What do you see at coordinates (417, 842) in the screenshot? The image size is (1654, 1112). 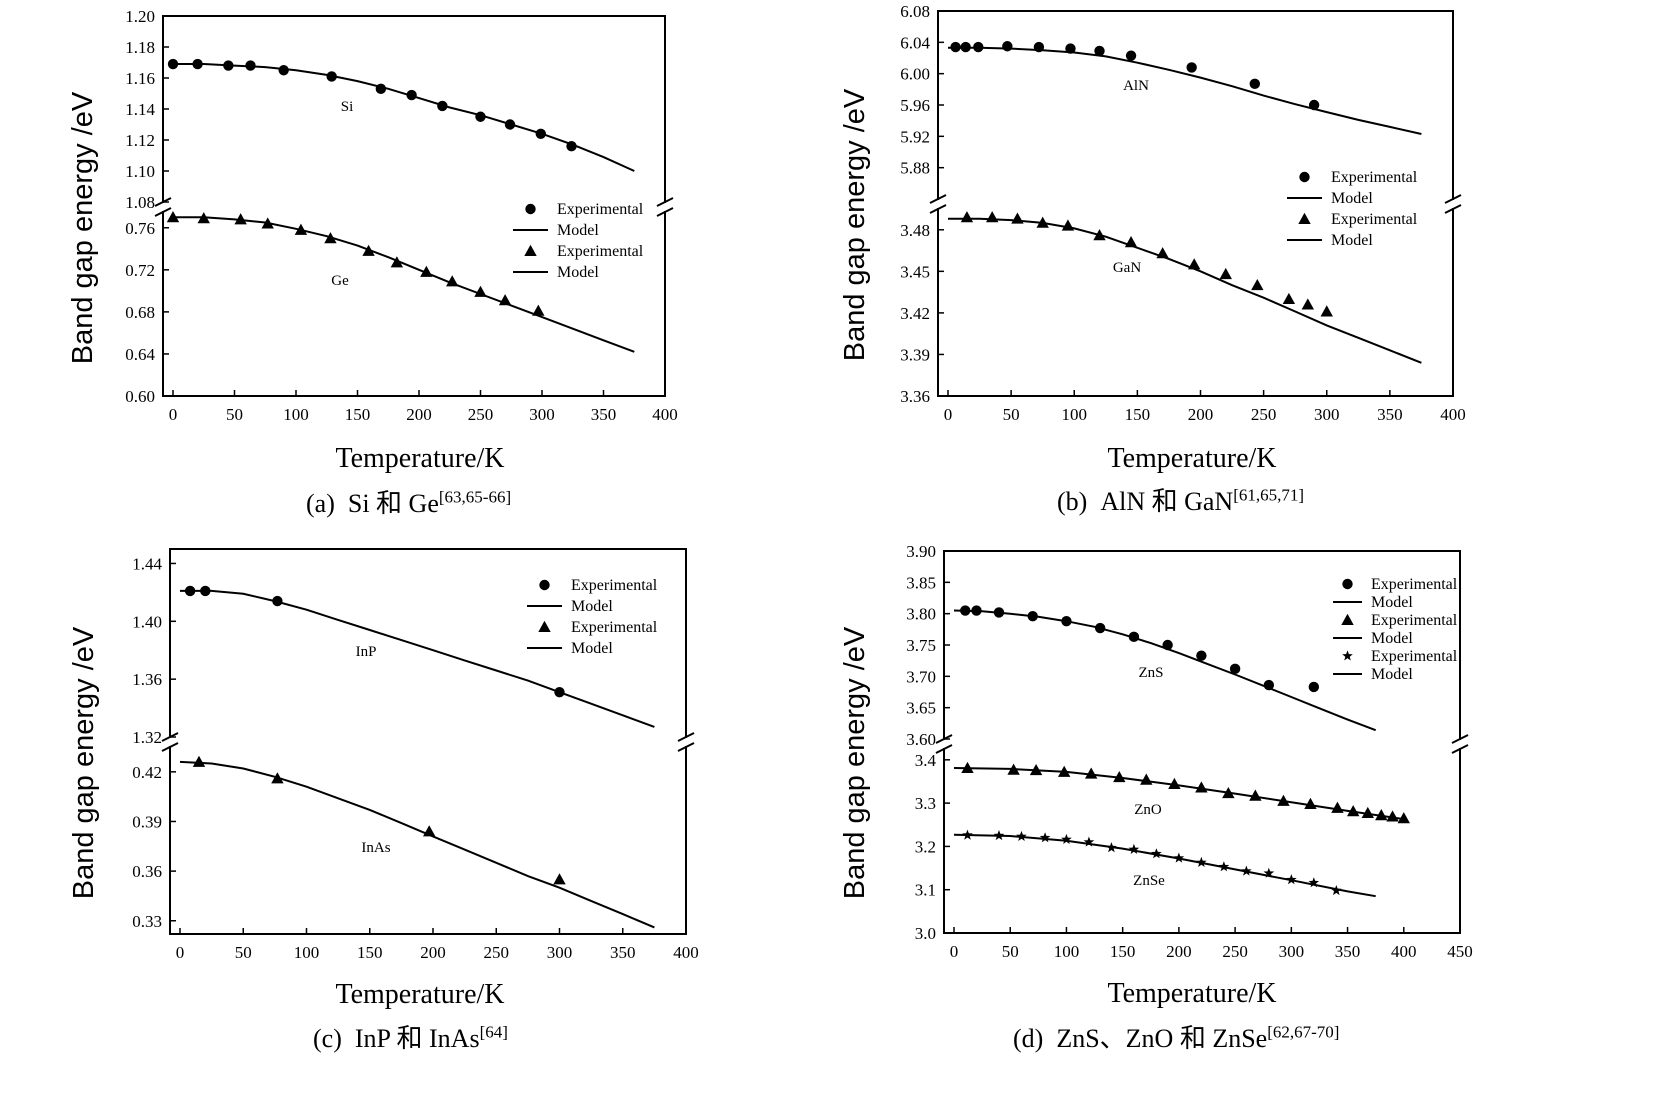 I see `series-InAs` at bounding box center [417, 842].